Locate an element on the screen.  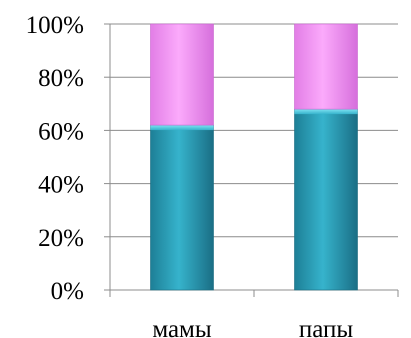
x-category-label: мамы is located at coordinates (182, 327).